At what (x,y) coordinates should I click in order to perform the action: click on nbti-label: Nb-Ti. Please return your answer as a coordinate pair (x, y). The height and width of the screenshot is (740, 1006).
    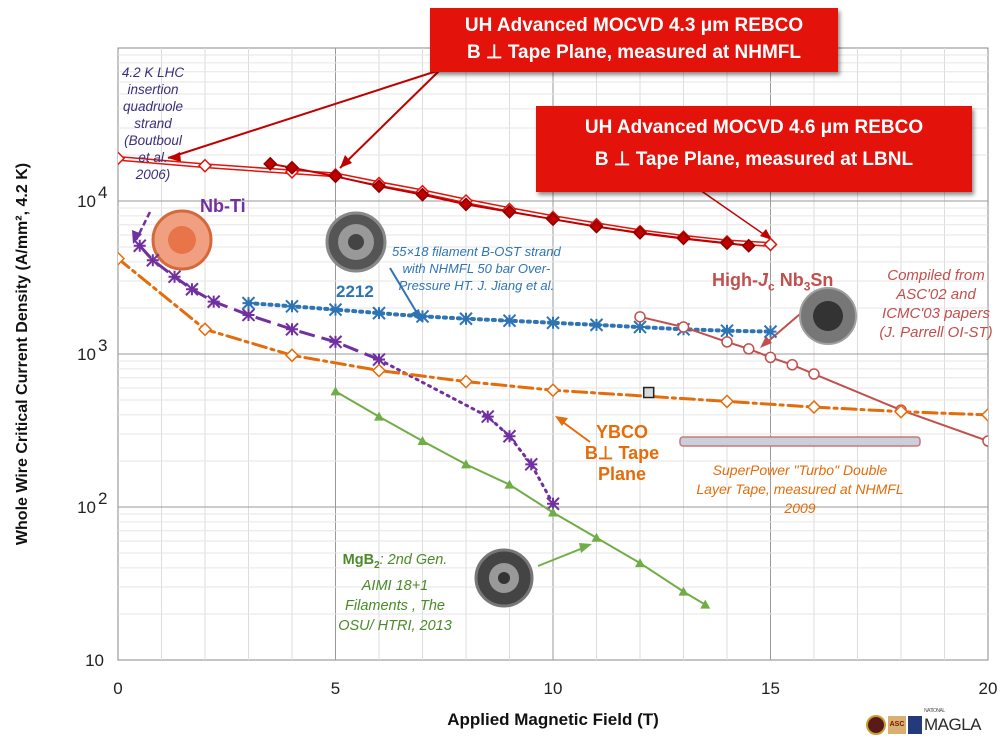
    Looking at the image, I should click on (223, 206).